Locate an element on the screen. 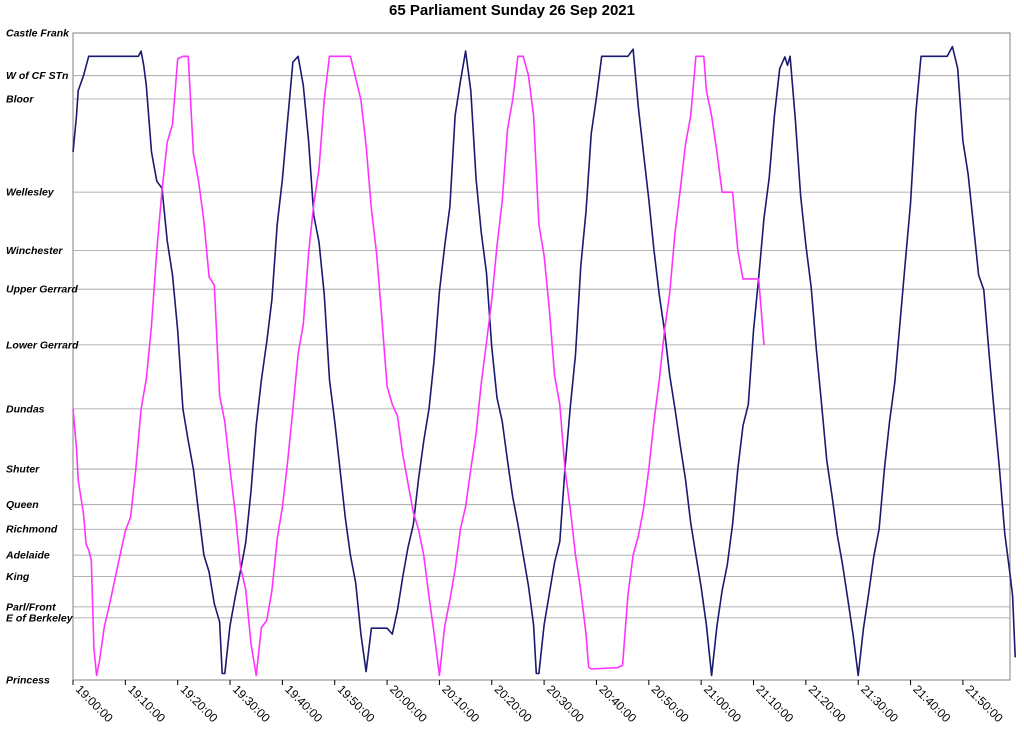 This screenshot has height=740, width=1024. x-tick-label: 21:00:00 is located at coordinates (722, 703).